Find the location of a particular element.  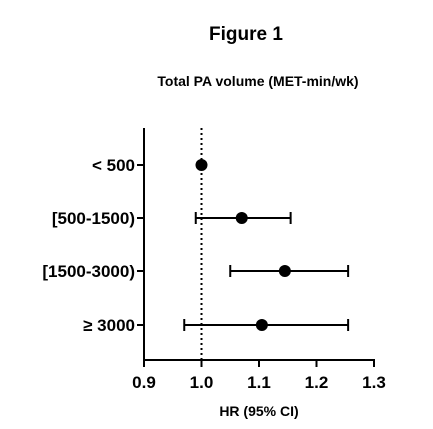

chart-subtitle: Total PA volume (MET-min/wk) is located at coordinates (257, 81).